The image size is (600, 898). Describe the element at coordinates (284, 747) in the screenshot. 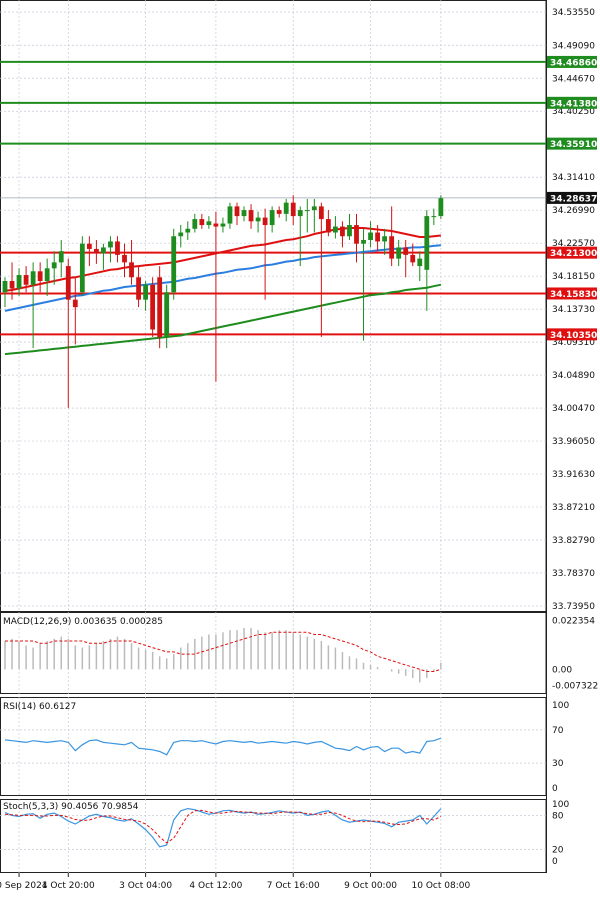

I see `rsi-panel: RSI(14) 60.6127 100 70 30 0` at that location.